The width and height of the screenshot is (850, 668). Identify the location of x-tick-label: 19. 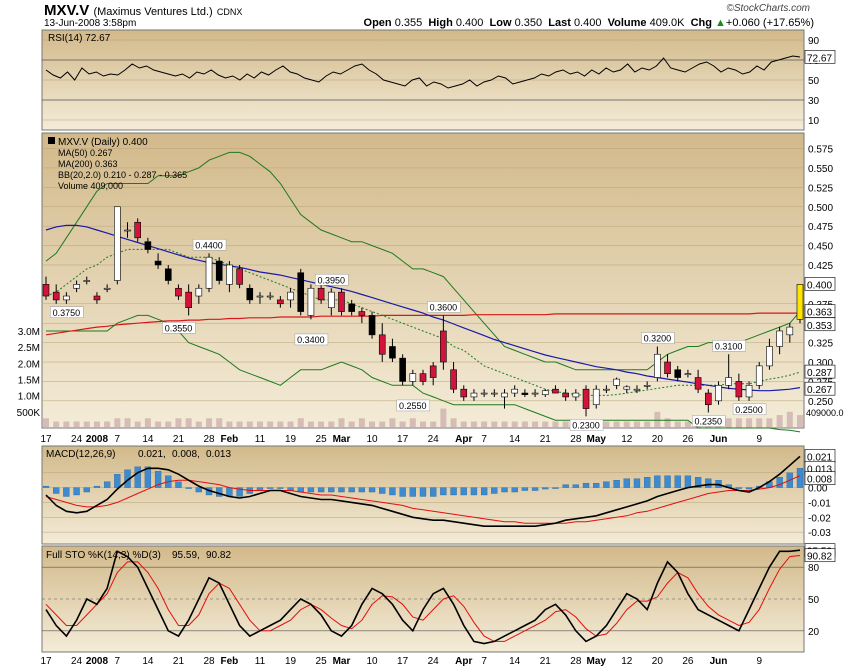
(291, 661).